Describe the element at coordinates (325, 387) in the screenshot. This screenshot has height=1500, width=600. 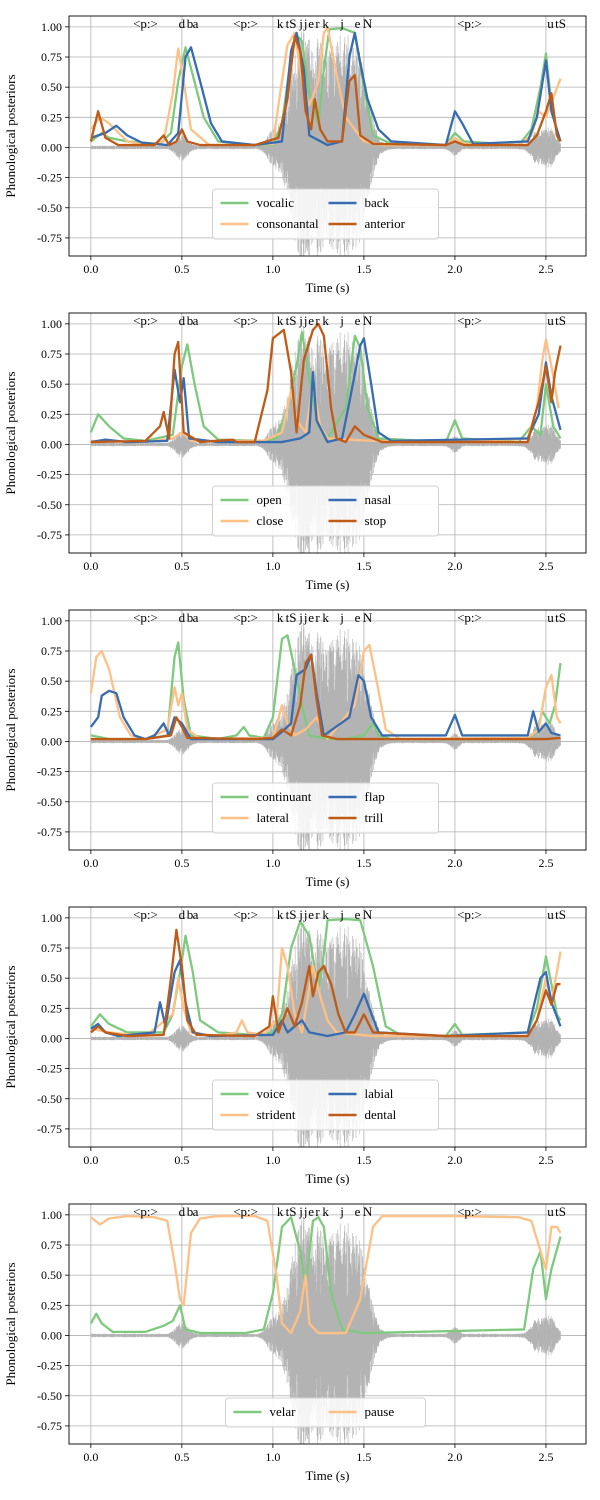
I see `series-line-open` at that location.